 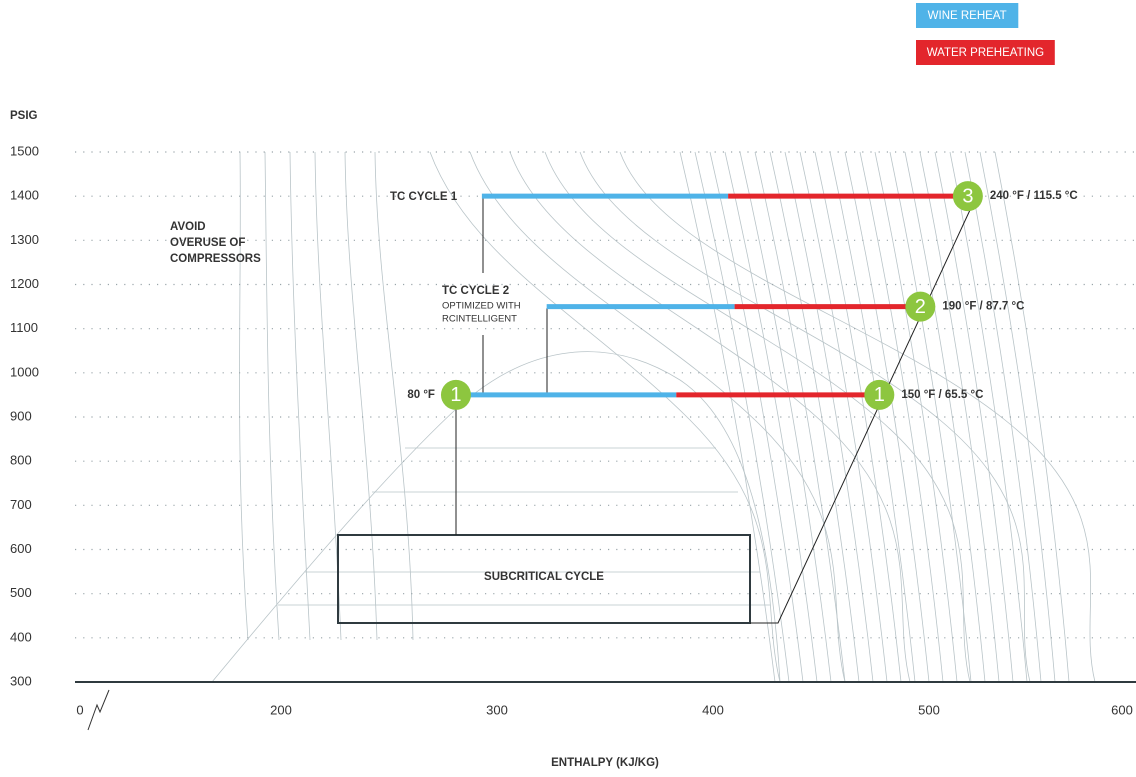 I want to click on y-tick-label: 1200, so click(x=24, y=283).